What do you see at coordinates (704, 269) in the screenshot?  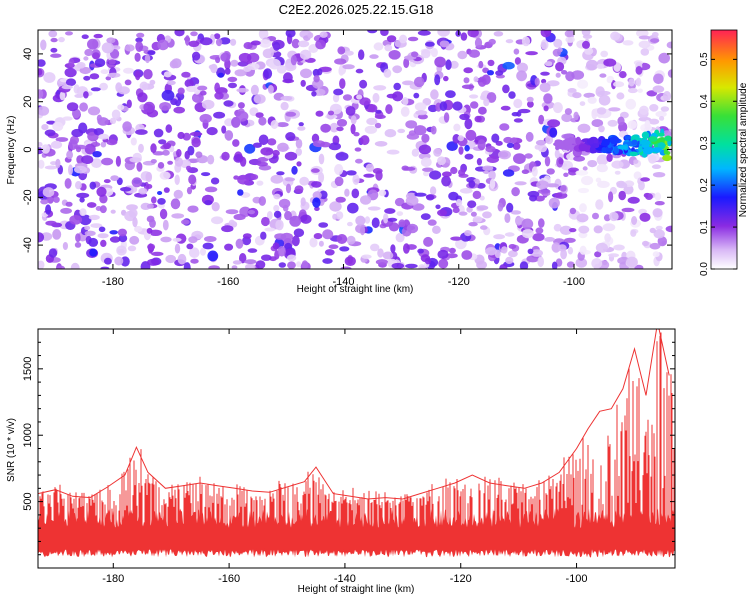 I see `colorbar-tick-label: 0.0` at bounding box center [704, 269].